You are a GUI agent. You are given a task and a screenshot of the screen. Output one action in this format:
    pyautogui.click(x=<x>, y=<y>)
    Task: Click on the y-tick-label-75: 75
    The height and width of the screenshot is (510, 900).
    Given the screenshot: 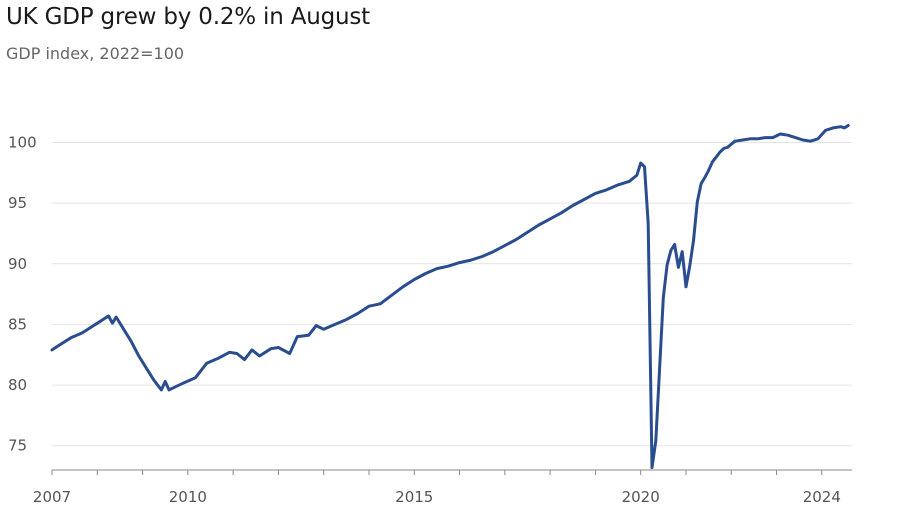 What is the action you would take?
    pyautogui.click(x=17, y=446)
    